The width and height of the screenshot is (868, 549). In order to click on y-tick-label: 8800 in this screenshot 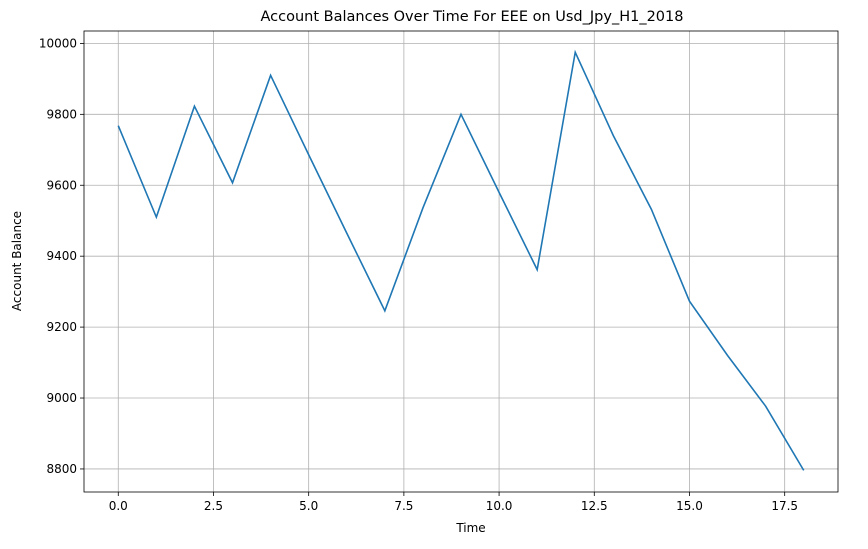, I will do `click(61, 469)`.